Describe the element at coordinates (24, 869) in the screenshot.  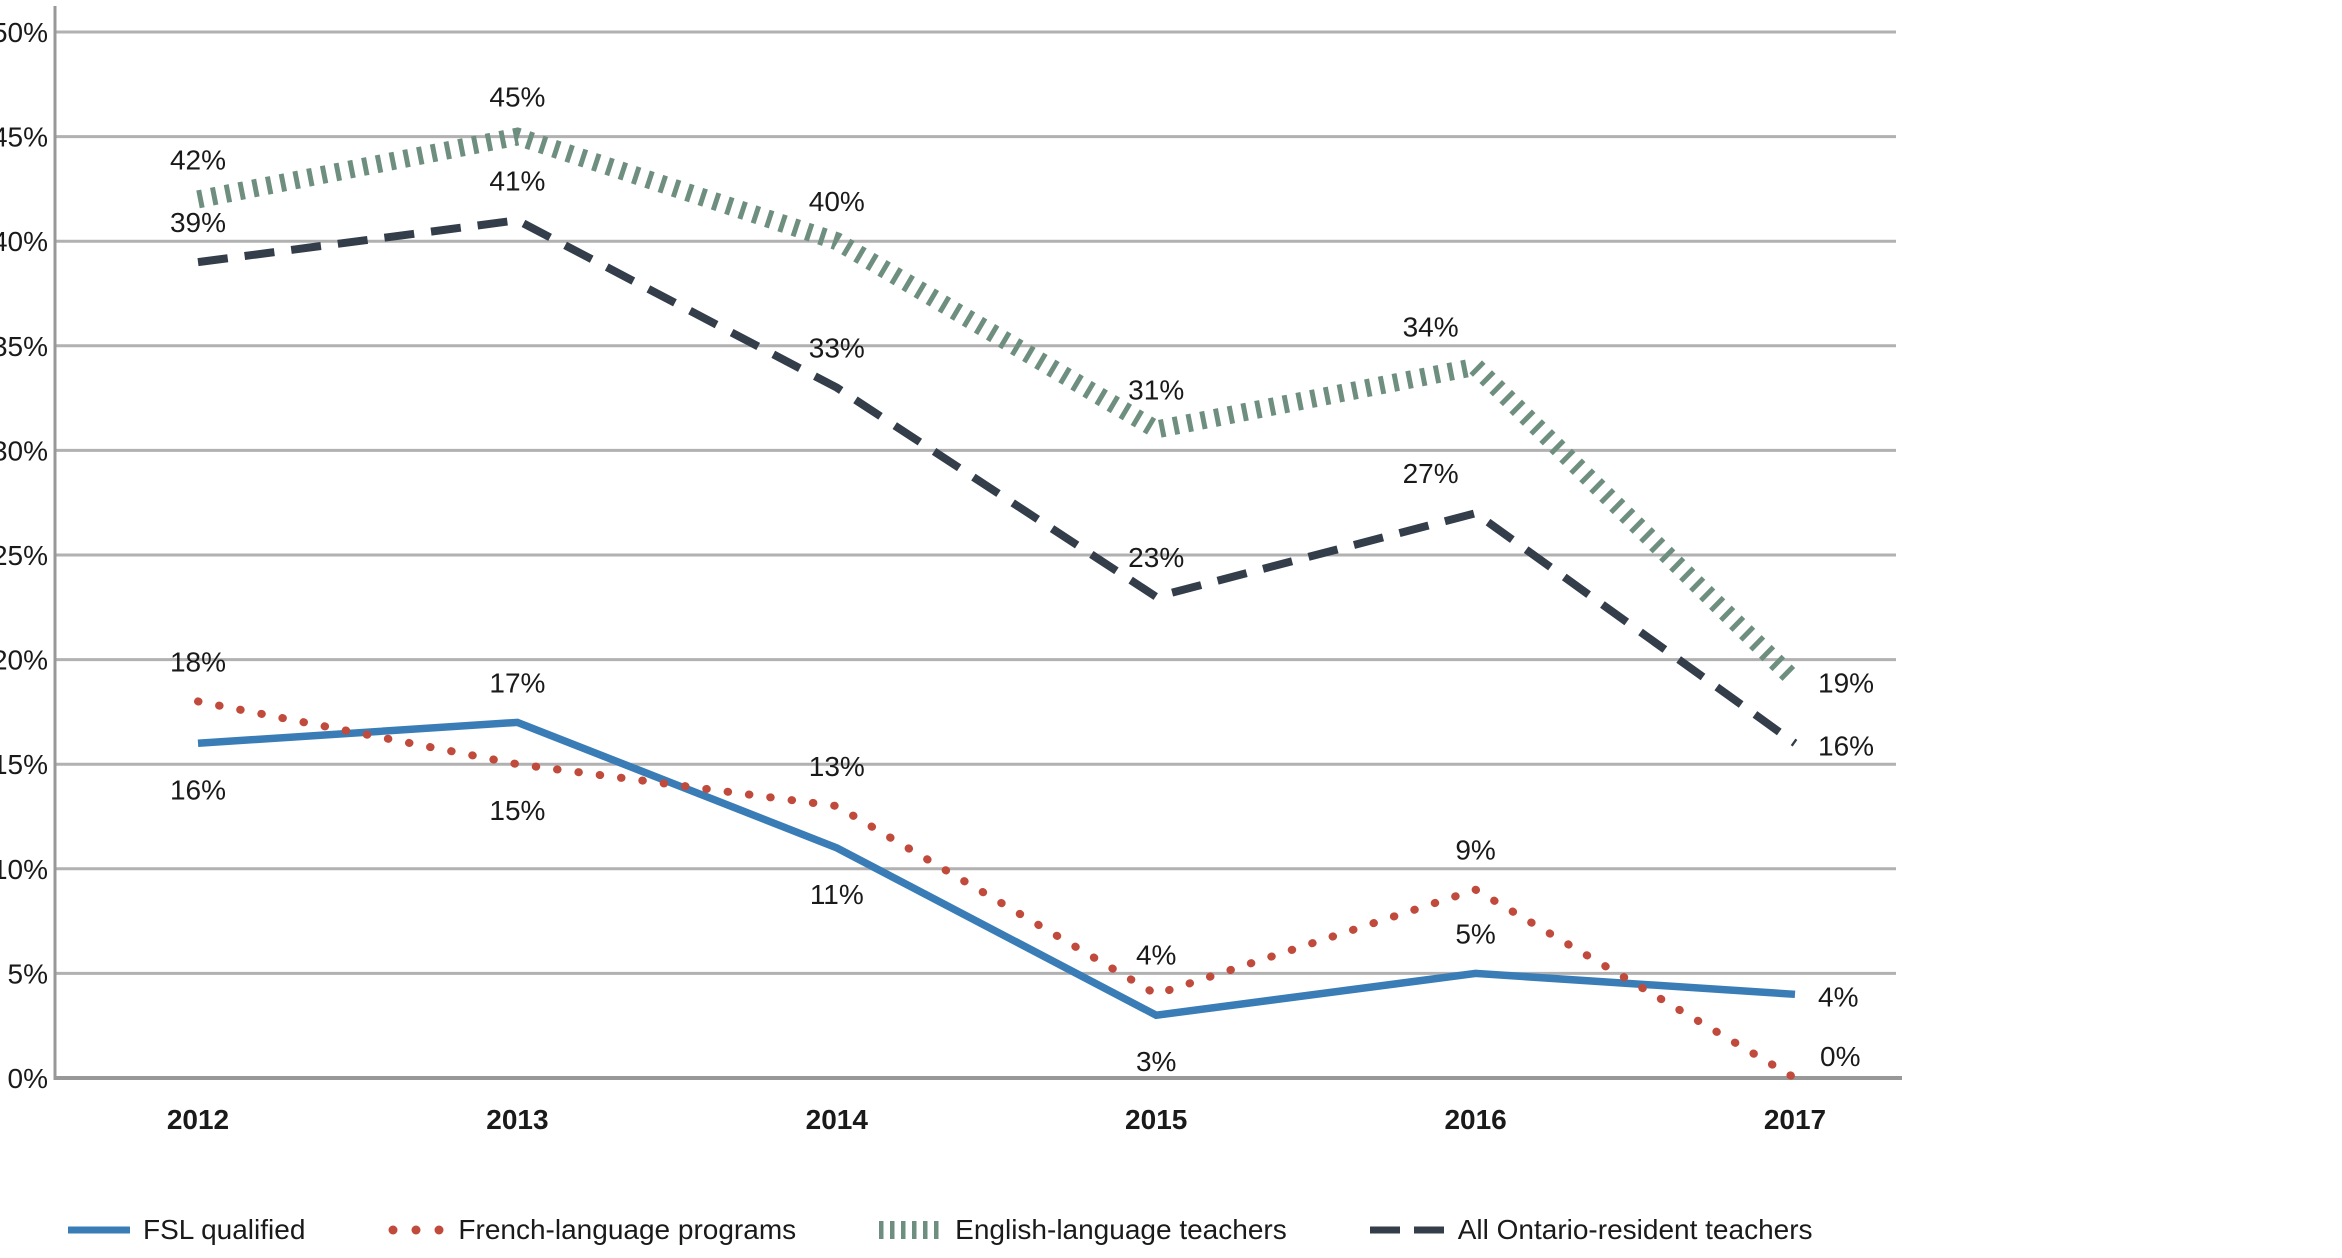
I see `y-tick-label: 10%` at that location.